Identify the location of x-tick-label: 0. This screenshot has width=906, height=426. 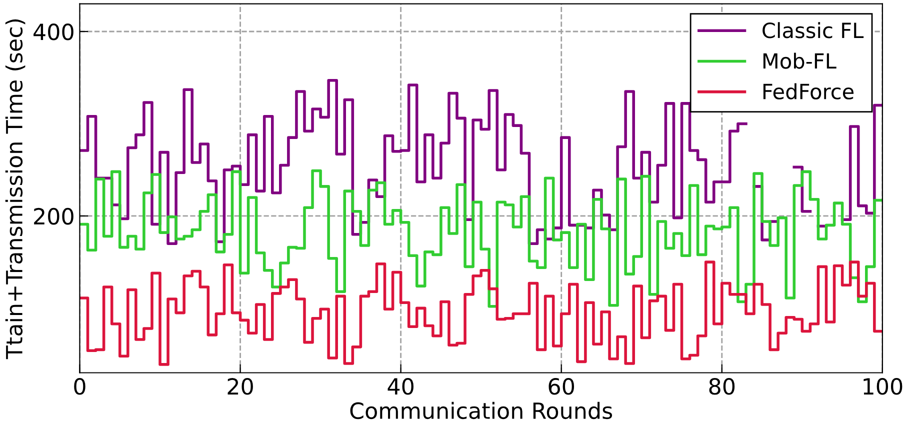
(80, 386).